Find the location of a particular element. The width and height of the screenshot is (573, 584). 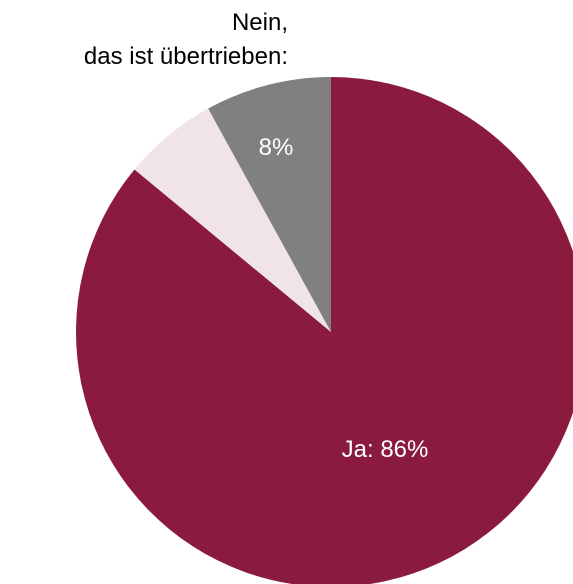

slice-weiss-nicht is located at coordinates (232, 220).